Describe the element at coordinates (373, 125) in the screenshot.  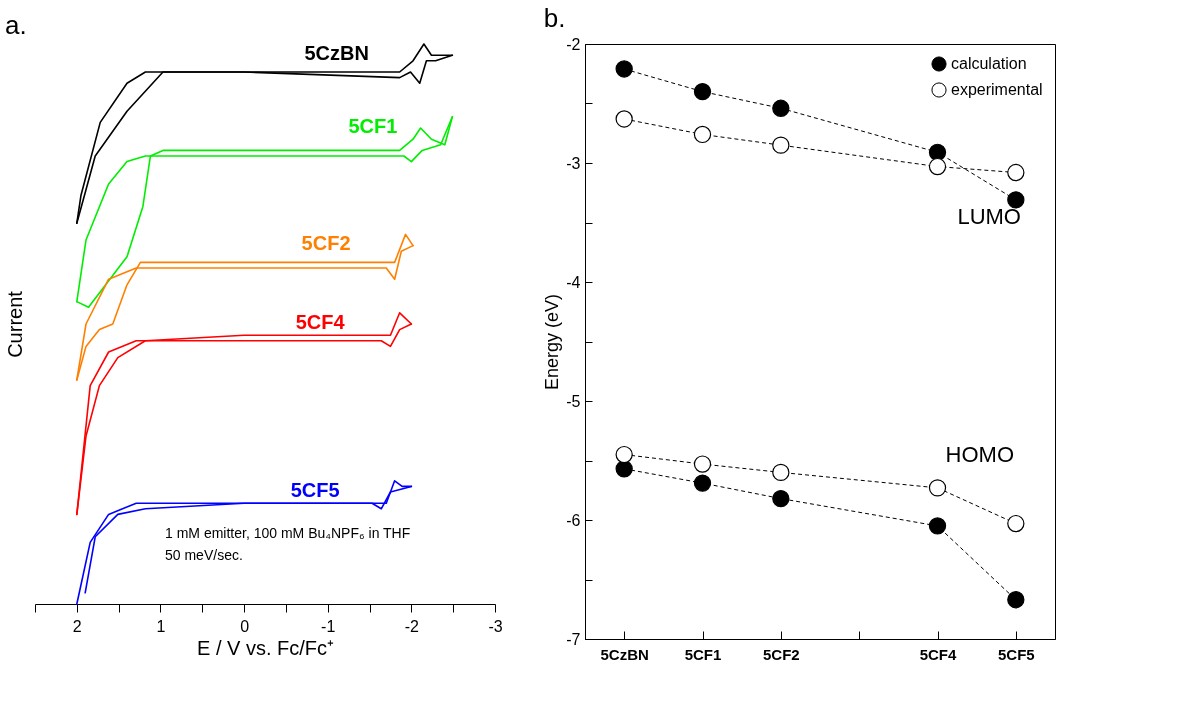
I see `series-label: 5CF1` at that location.